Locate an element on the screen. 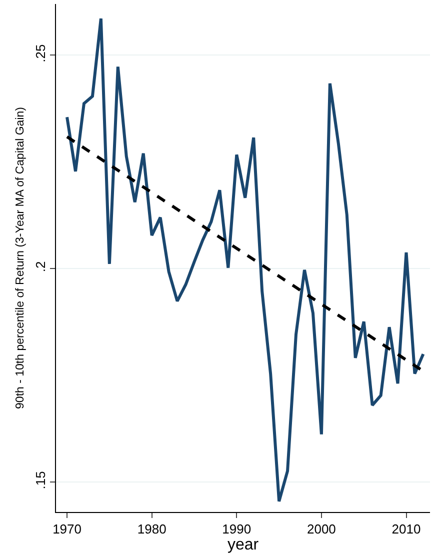 Image resolution: width=438 pixels, height=560 pixels. x-axis-title: year is located at coordinates (243, 545).